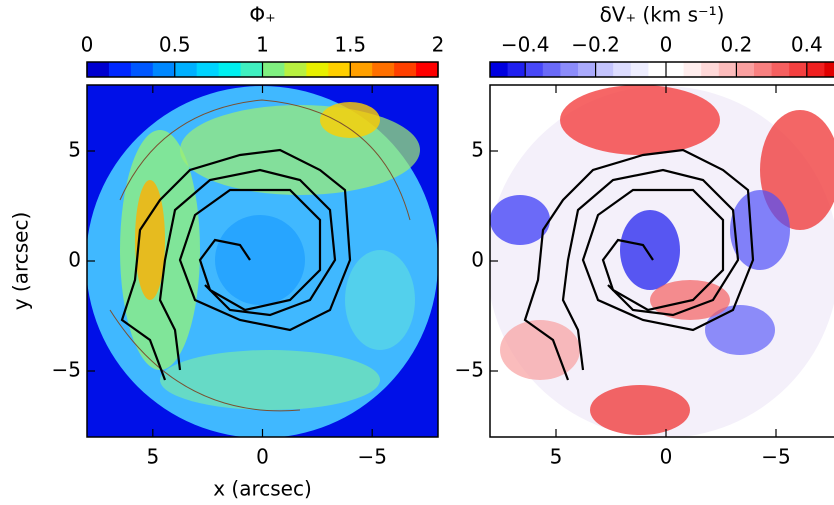 This screenshot has height=505, width=834. I want to click on x-axis-label: x (arcsec), so click(262, 489).